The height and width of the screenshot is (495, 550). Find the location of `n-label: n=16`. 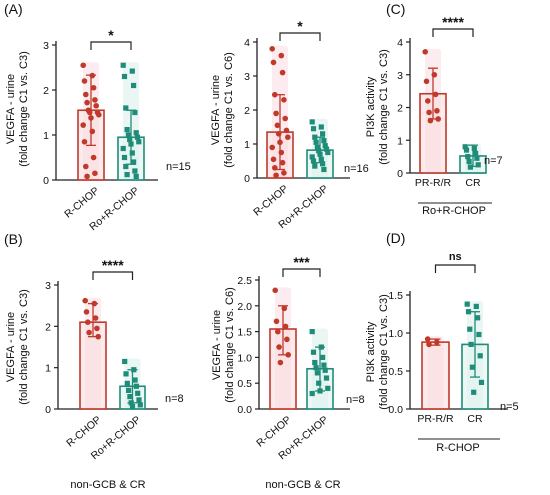

n-label: n=16 is located at coordinates (356, 169).